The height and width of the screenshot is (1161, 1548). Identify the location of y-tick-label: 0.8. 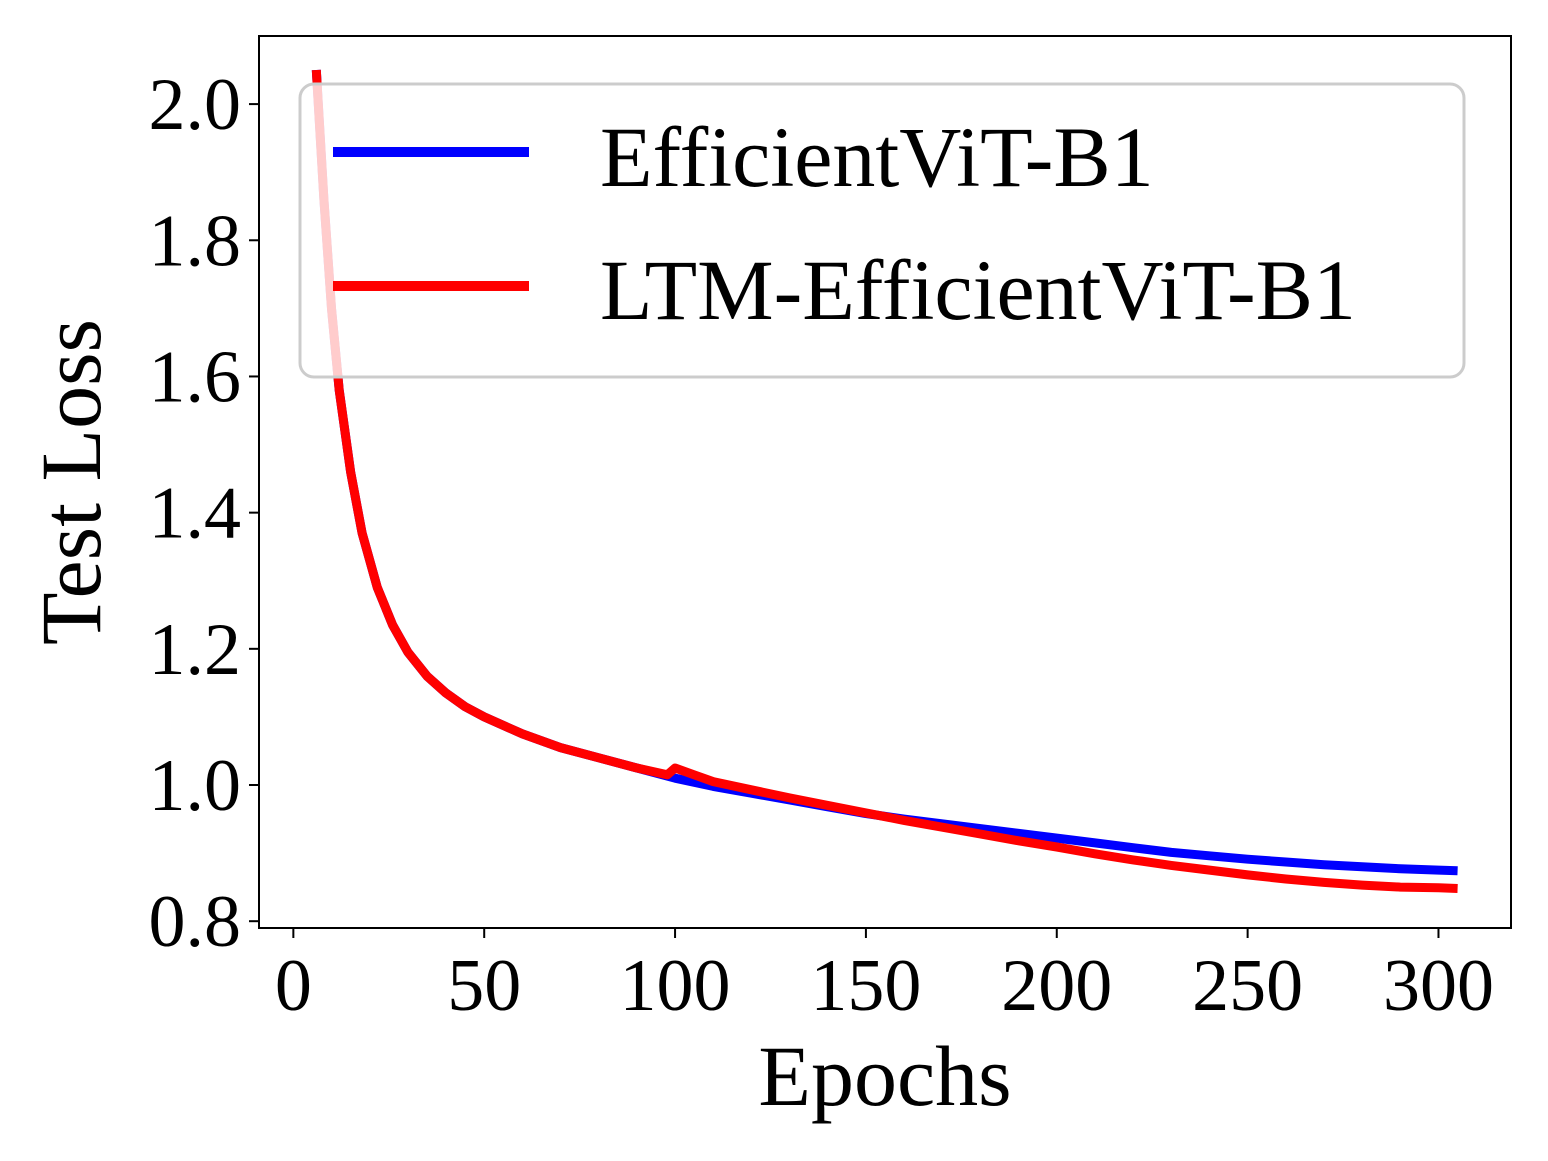
(195, 922).